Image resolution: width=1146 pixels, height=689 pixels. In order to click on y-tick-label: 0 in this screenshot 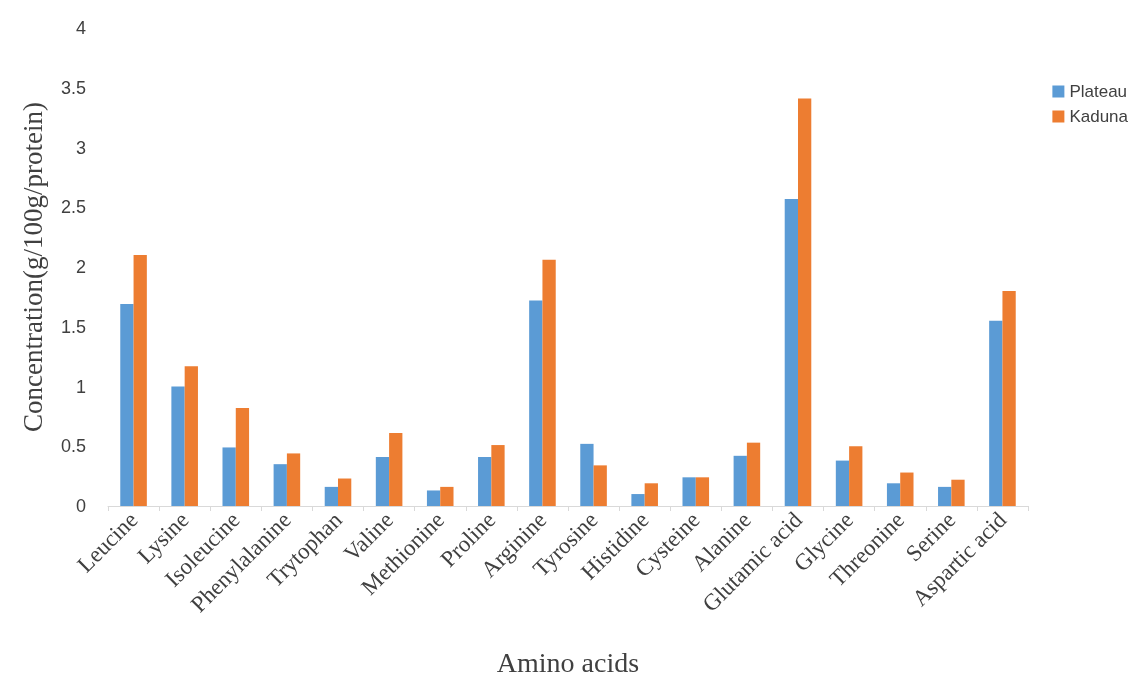, I will do `click(80, 506)`.